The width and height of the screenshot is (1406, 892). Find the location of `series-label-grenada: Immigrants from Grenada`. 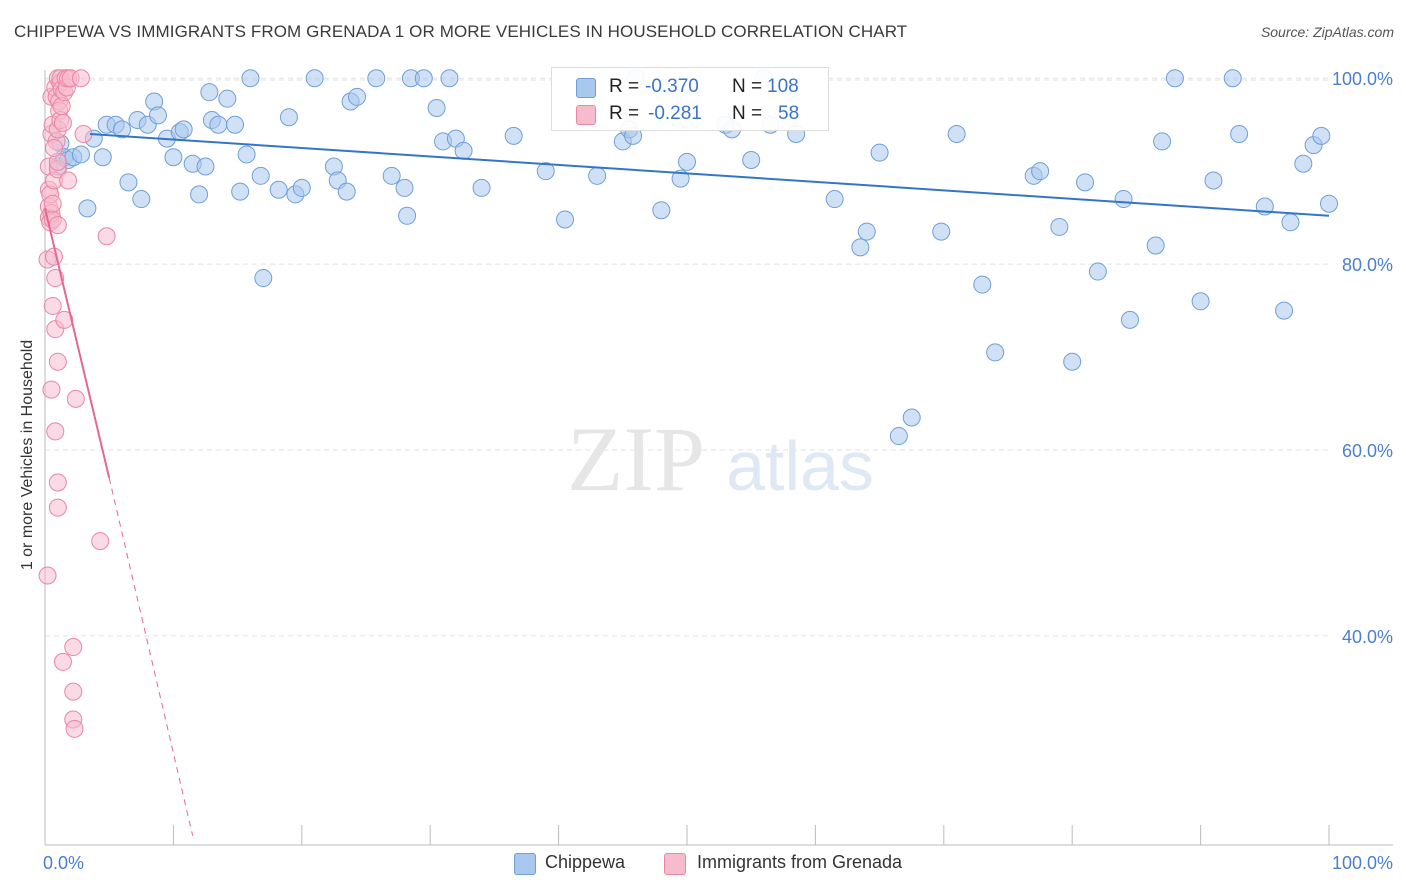

series-label-grenada: Immigrants from Grenada is located at coordinates (800, 862).